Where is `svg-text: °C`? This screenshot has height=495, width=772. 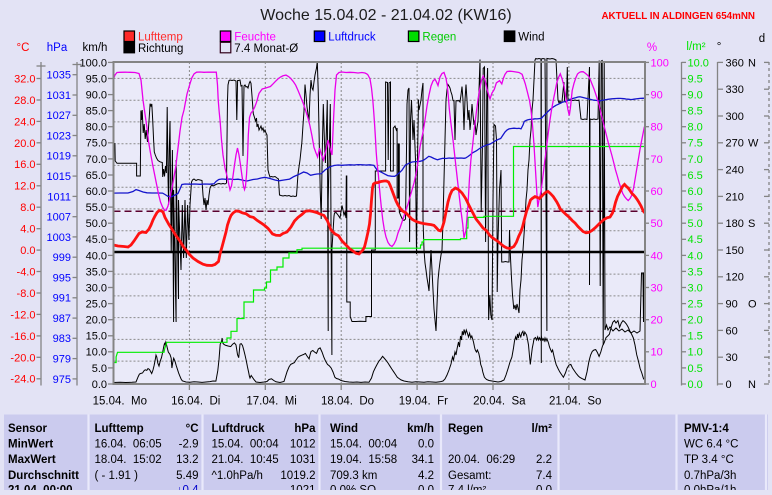 svg-text: °C is located at coordinates (192, 429).